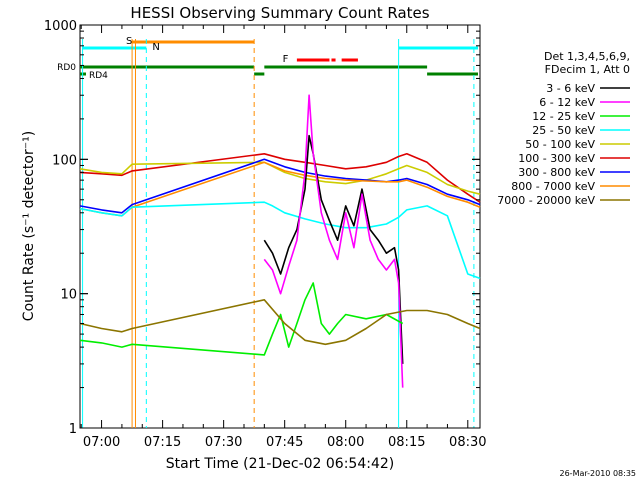 Image resolution: width=640 pixels, height=480 pixels. What do you see at coordinates (556, 158) in the screenshot?
I see `legend-label: 100 - 300 keV` at bounding box center [556, 158].